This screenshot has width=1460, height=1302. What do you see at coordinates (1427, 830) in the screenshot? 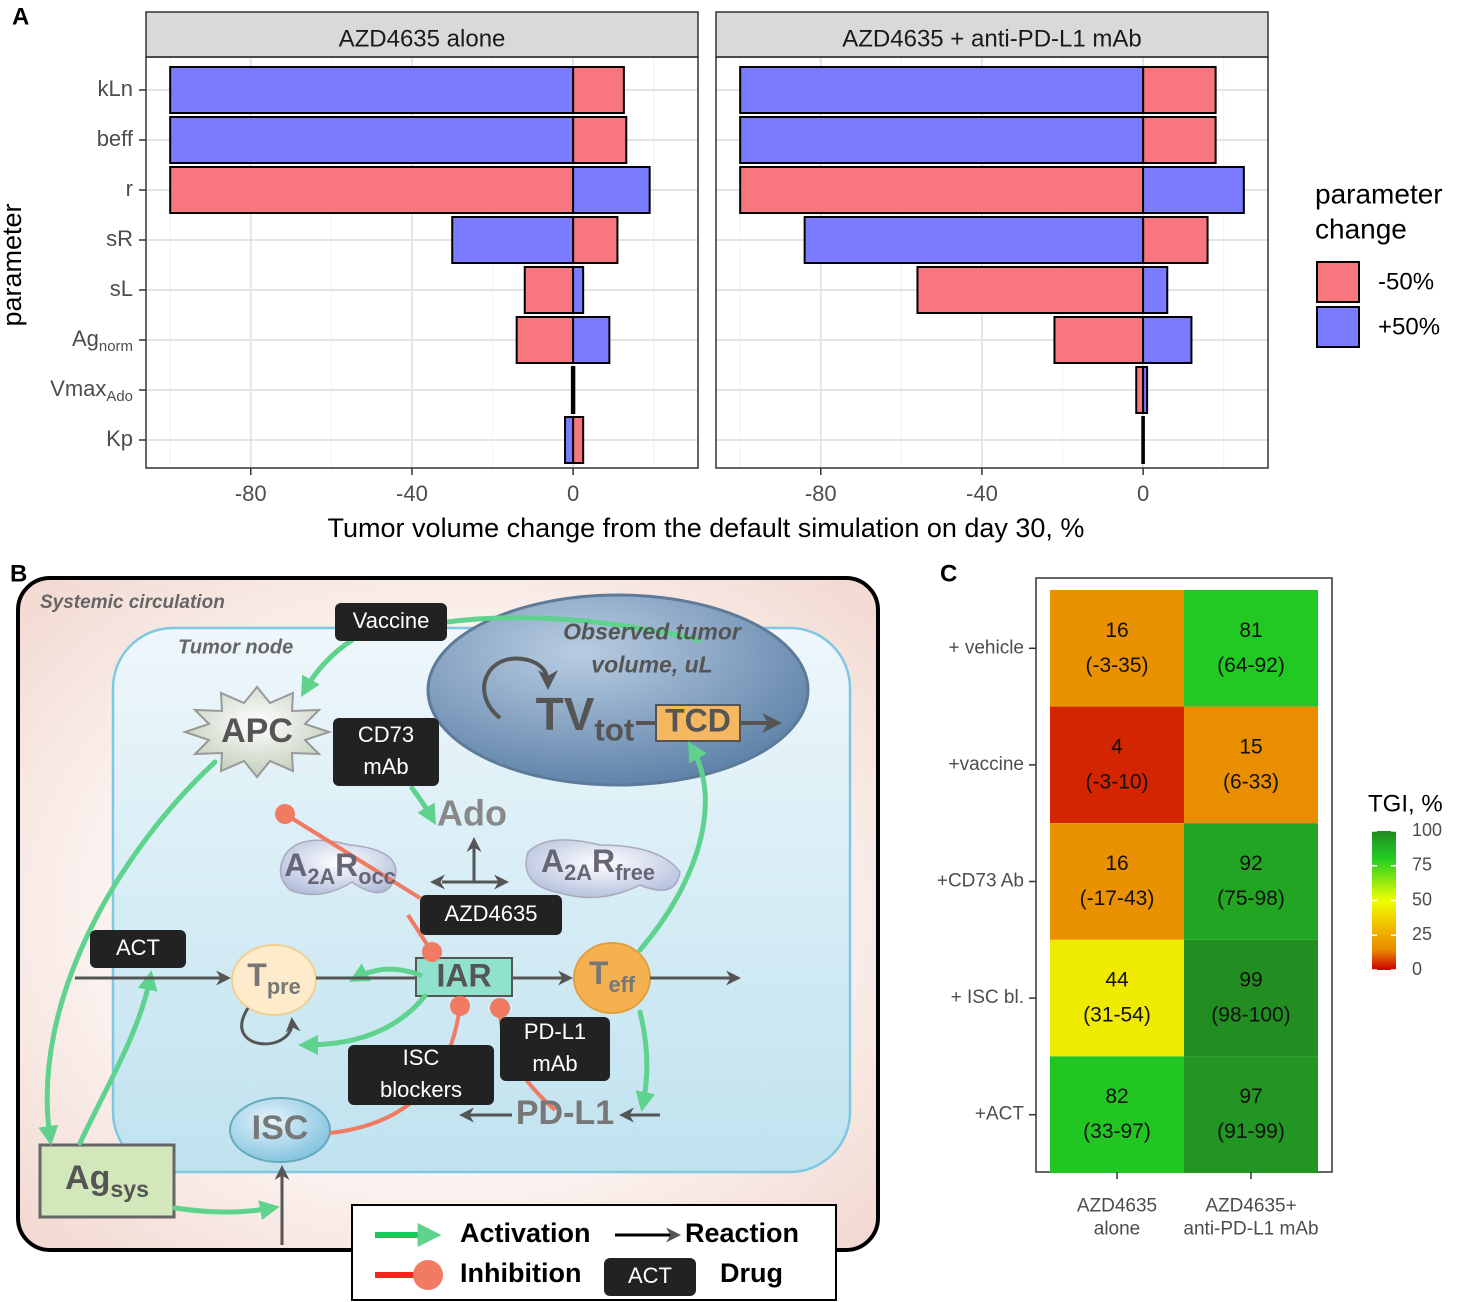
I see `colorbar-tick-label: 100` at bounding box center [1427, 830].